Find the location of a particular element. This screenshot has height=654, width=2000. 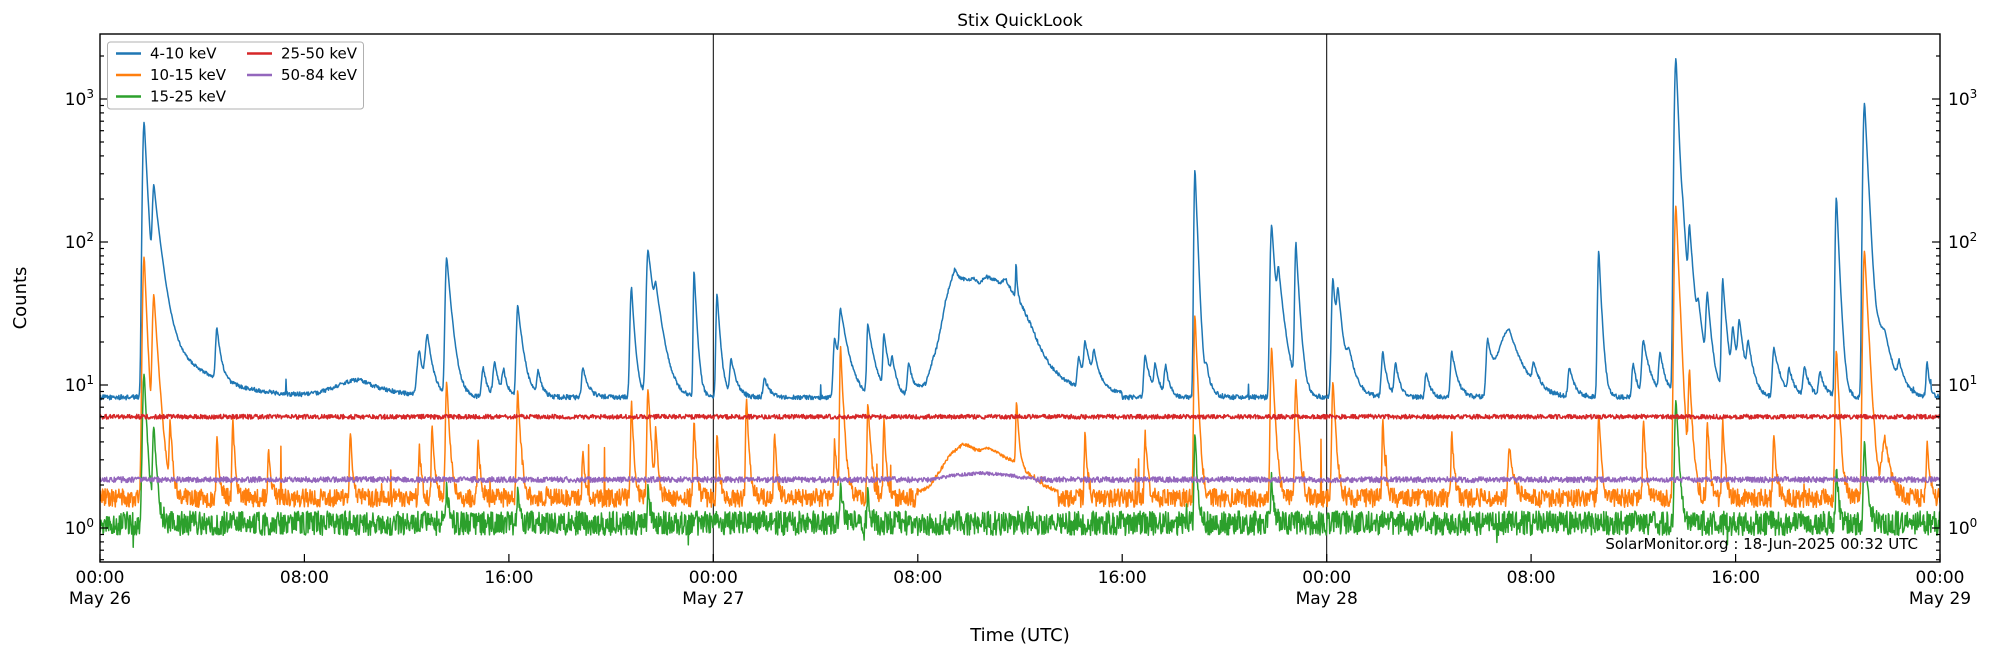

legend-item: 10-15 keV is located at coordinates (171, 75).